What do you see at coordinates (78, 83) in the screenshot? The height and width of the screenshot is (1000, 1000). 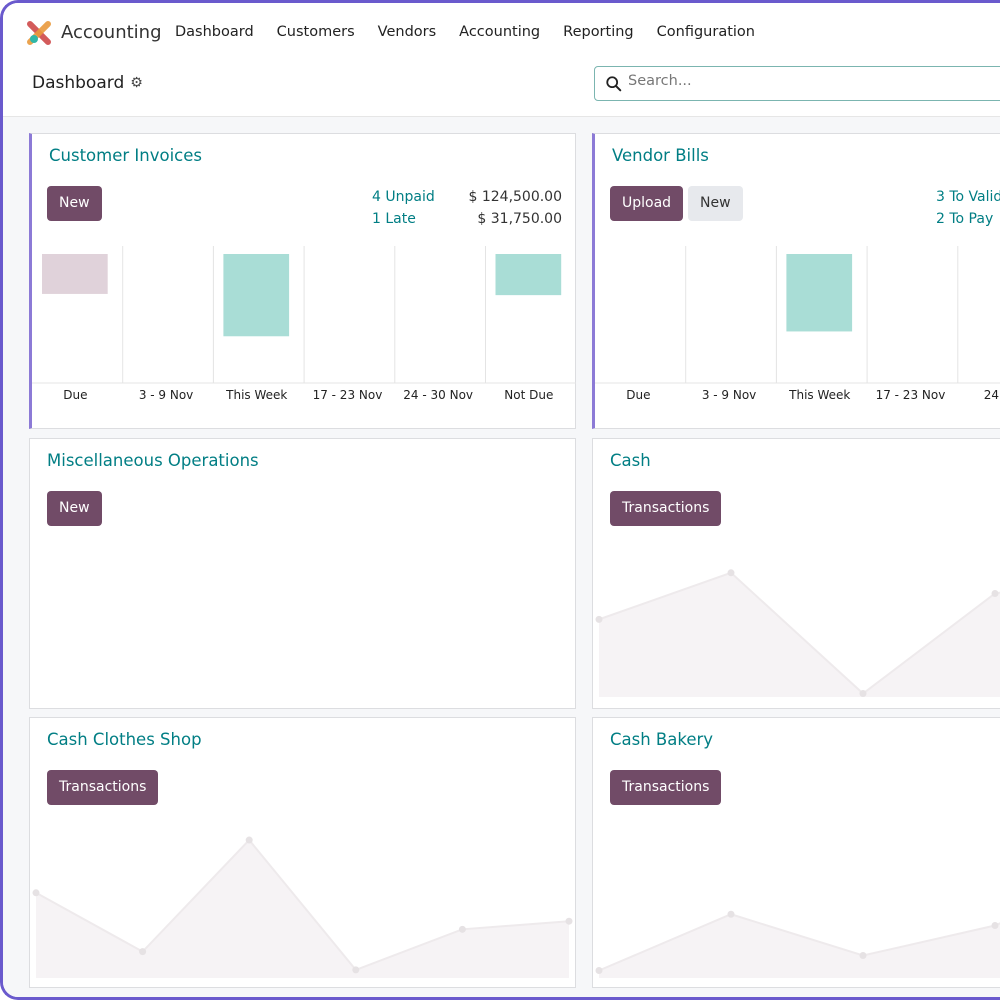 I see `page-title: Dashboard` at bounding box center [78, 83].